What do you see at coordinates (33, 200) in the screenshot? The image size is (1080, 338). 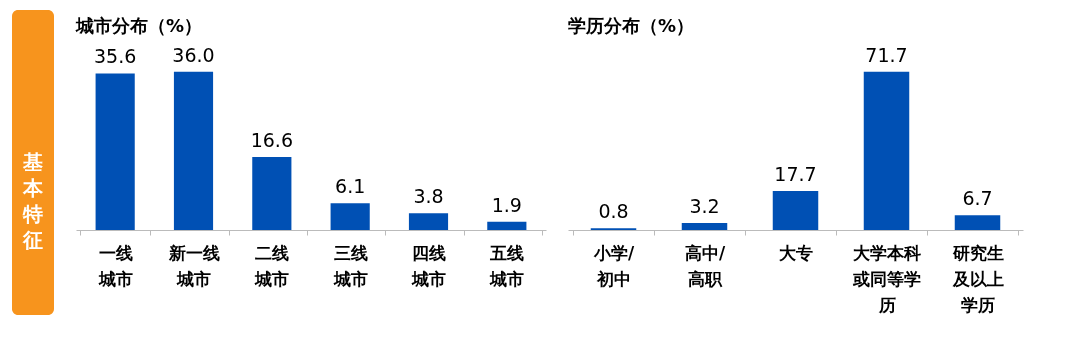 I see `text: 基本特征` at bounding box center [33, 200].